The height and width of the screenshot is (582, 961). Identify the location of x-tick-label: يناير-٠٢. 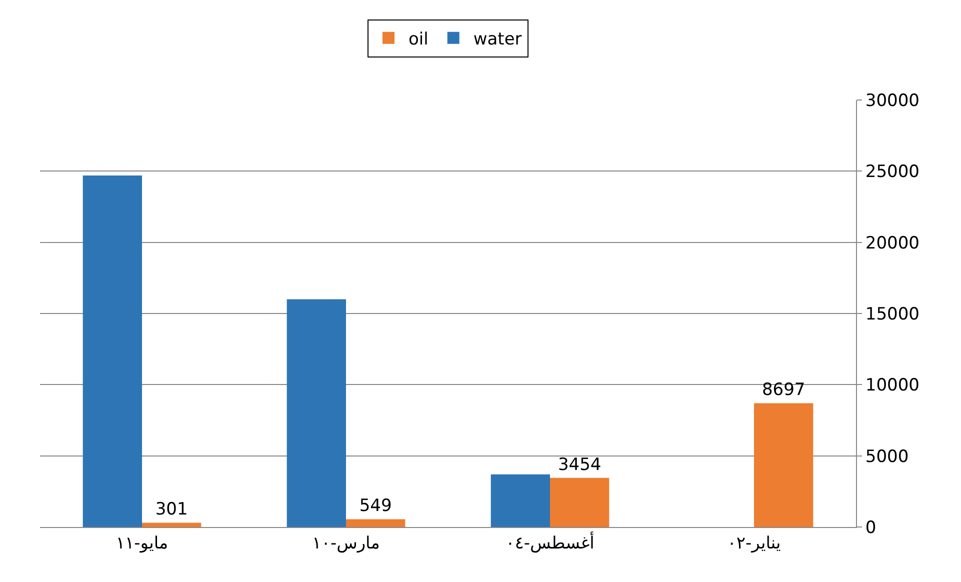
(754, 543).